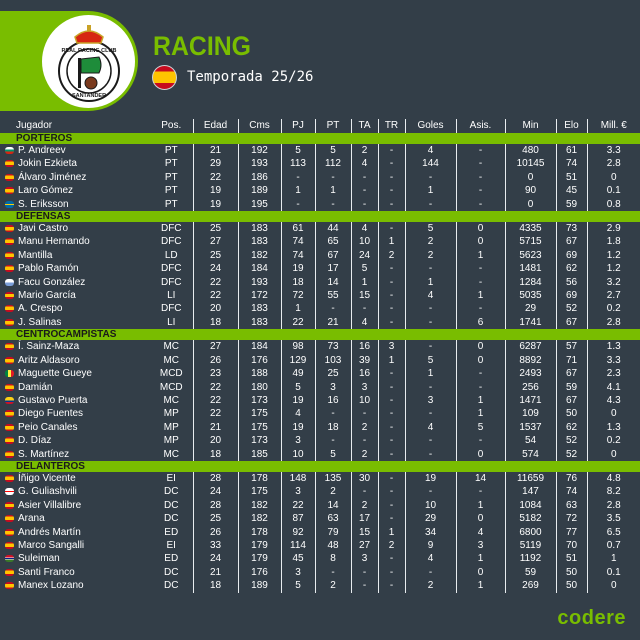 The height and width of the screenshot is (640, 640). I want to click on table-row: J. Salinas LI 18 183 22 21 4- -6 1741 67 2.8, so click(320, 322).